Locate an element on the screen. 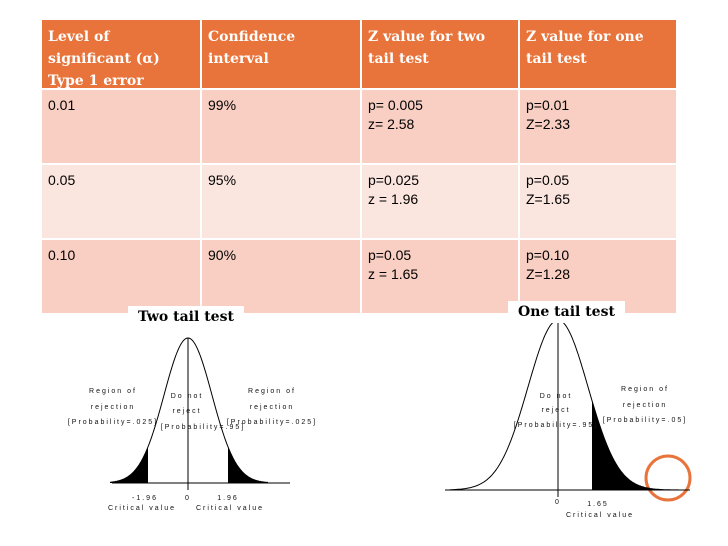  cell-text: Z=1.28 is located at coordinates (548, 274).